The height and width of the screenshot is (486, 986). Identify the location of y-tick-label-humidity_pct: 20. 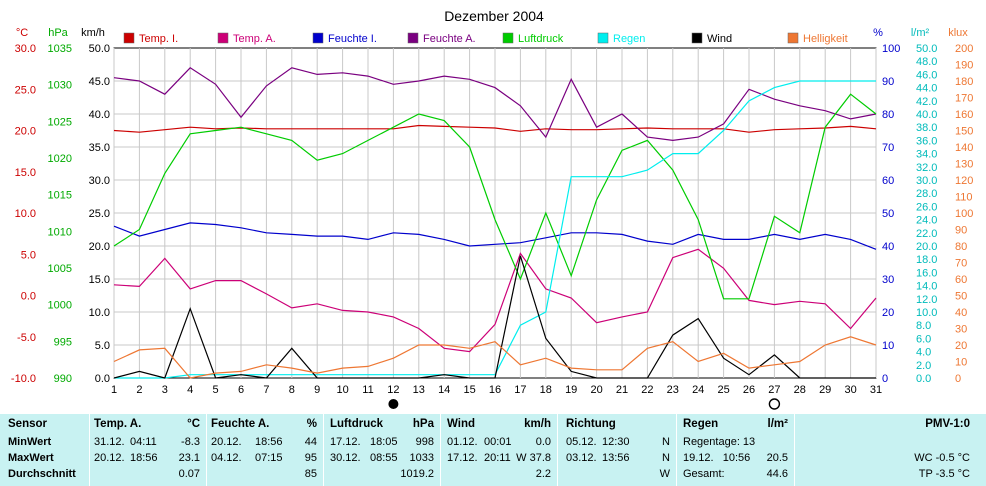
(888, 313).